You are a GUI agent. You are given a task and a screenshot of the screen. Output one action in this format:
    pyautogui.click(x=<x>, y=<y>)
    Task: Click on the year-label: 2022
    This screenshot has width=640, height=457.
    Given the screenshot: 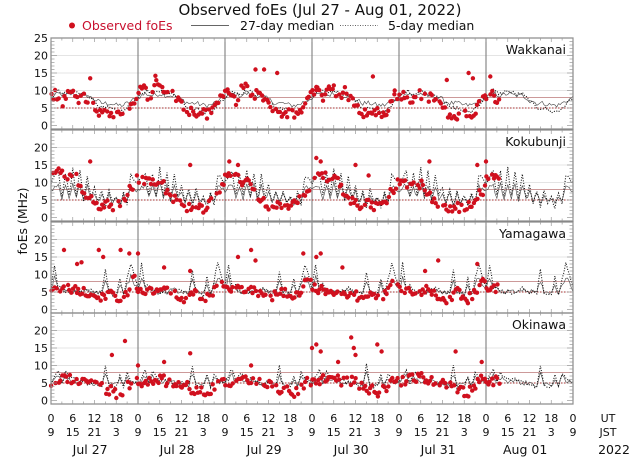 What is the action you would take?
    pyautogui.click(x=614, y=449)
    